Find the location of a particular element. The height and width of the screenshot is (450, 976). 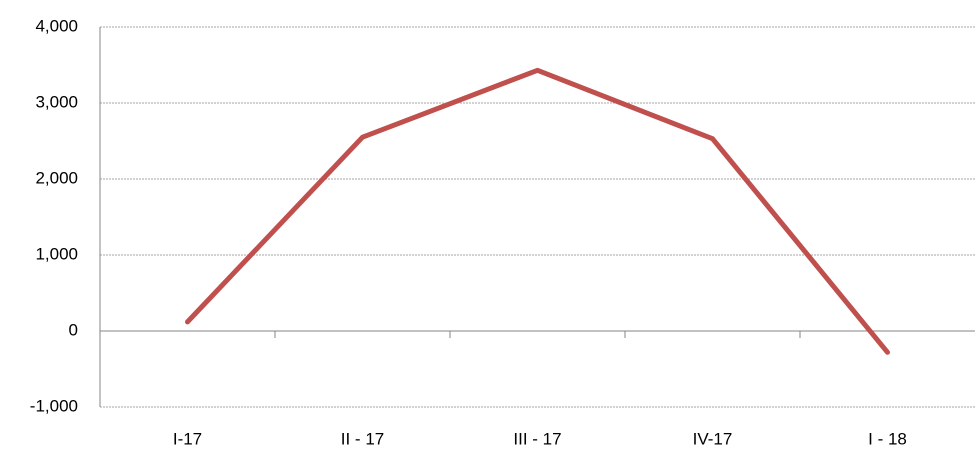

x-tick-label: I - 18 is located at coordinates (887, 438).